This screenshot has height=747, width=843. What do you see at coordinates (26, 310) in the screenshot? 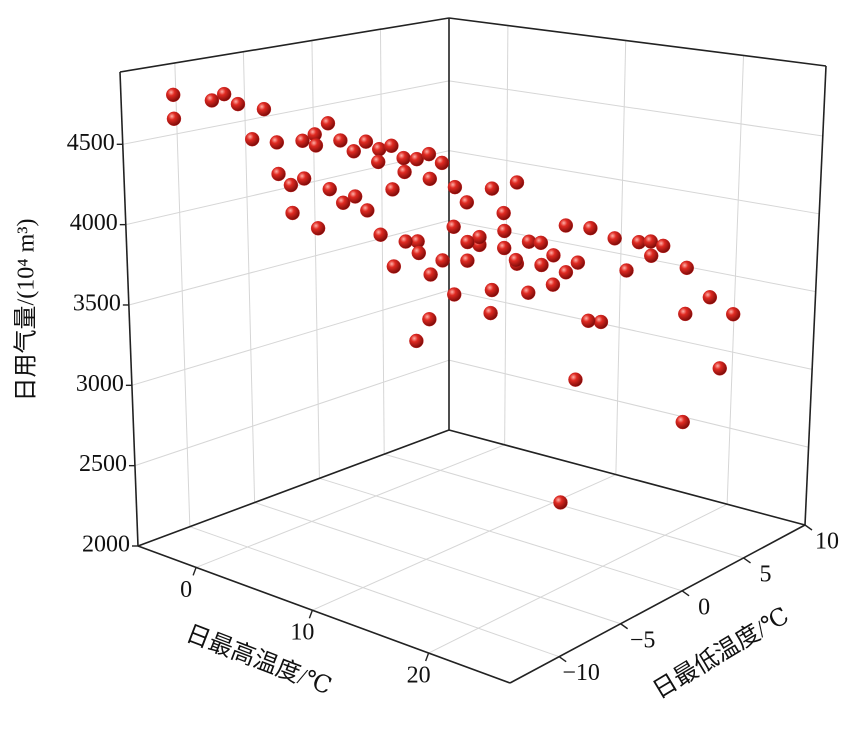
I see `z-axis-title: 日用气量/(10⁴ m³)` at bounding box center [26, 310].